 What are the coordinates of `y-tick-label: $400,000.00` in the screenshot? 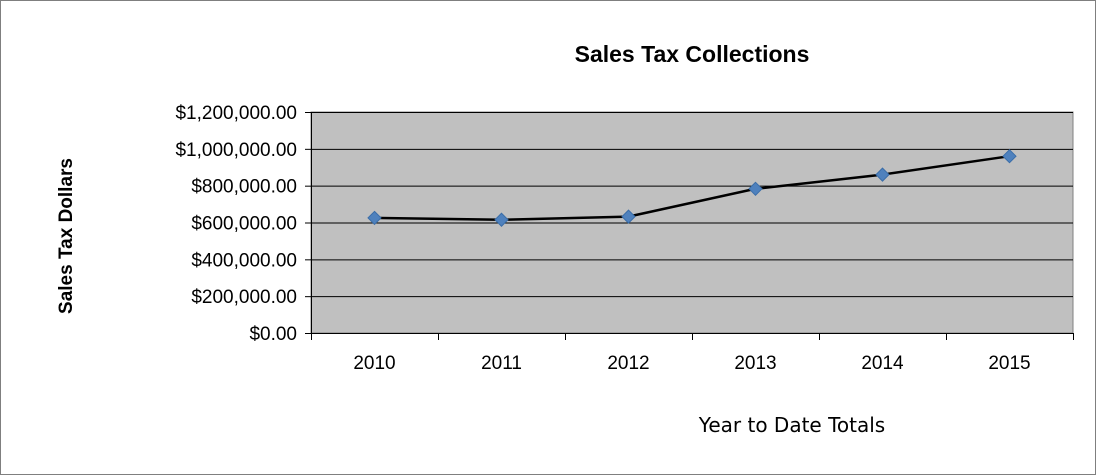 It's located at (244, 260).